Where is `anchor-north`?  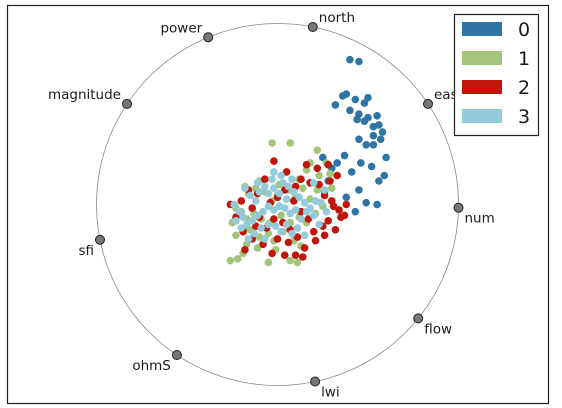
anchor-north is located at coordinates (312, 27).